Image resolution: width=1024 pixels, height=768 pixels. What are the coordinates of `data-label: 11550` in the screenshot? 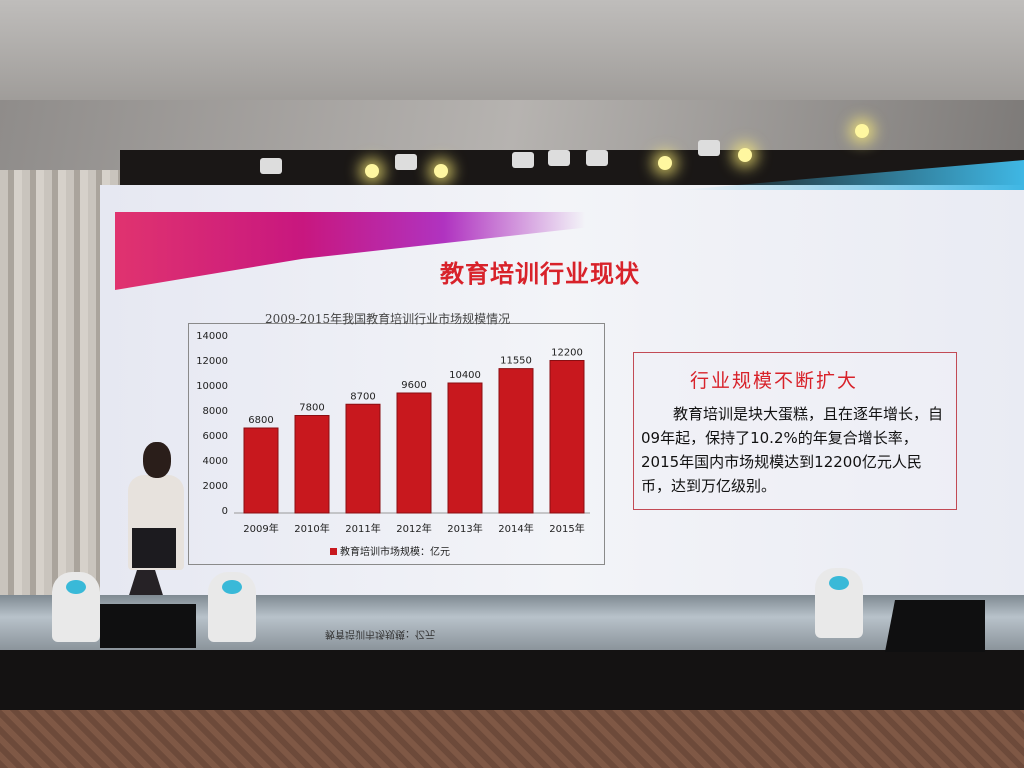 It's located at (516, 361).